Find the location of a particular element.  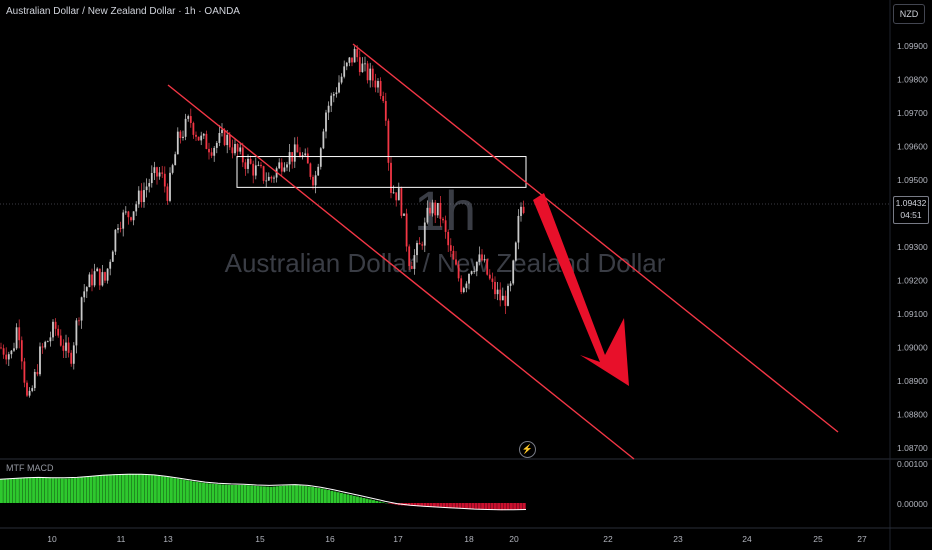

time-tick-label: 18 is located at coordinates (469, 539).